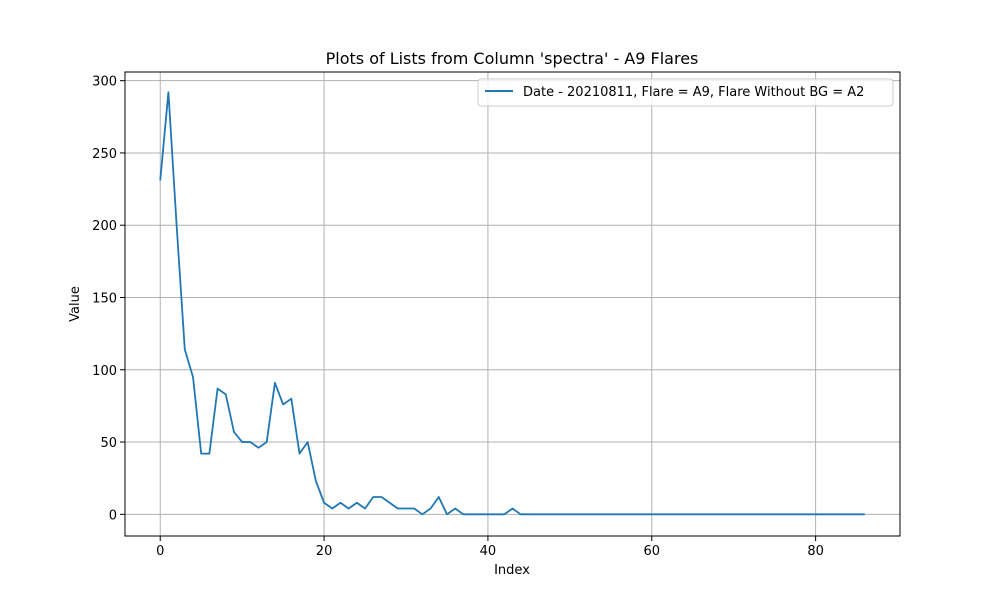  What do you see at coordinates (160, 551) in the screenshot?
I see `x-tick-label: 0` at bounding box center [160, 551].